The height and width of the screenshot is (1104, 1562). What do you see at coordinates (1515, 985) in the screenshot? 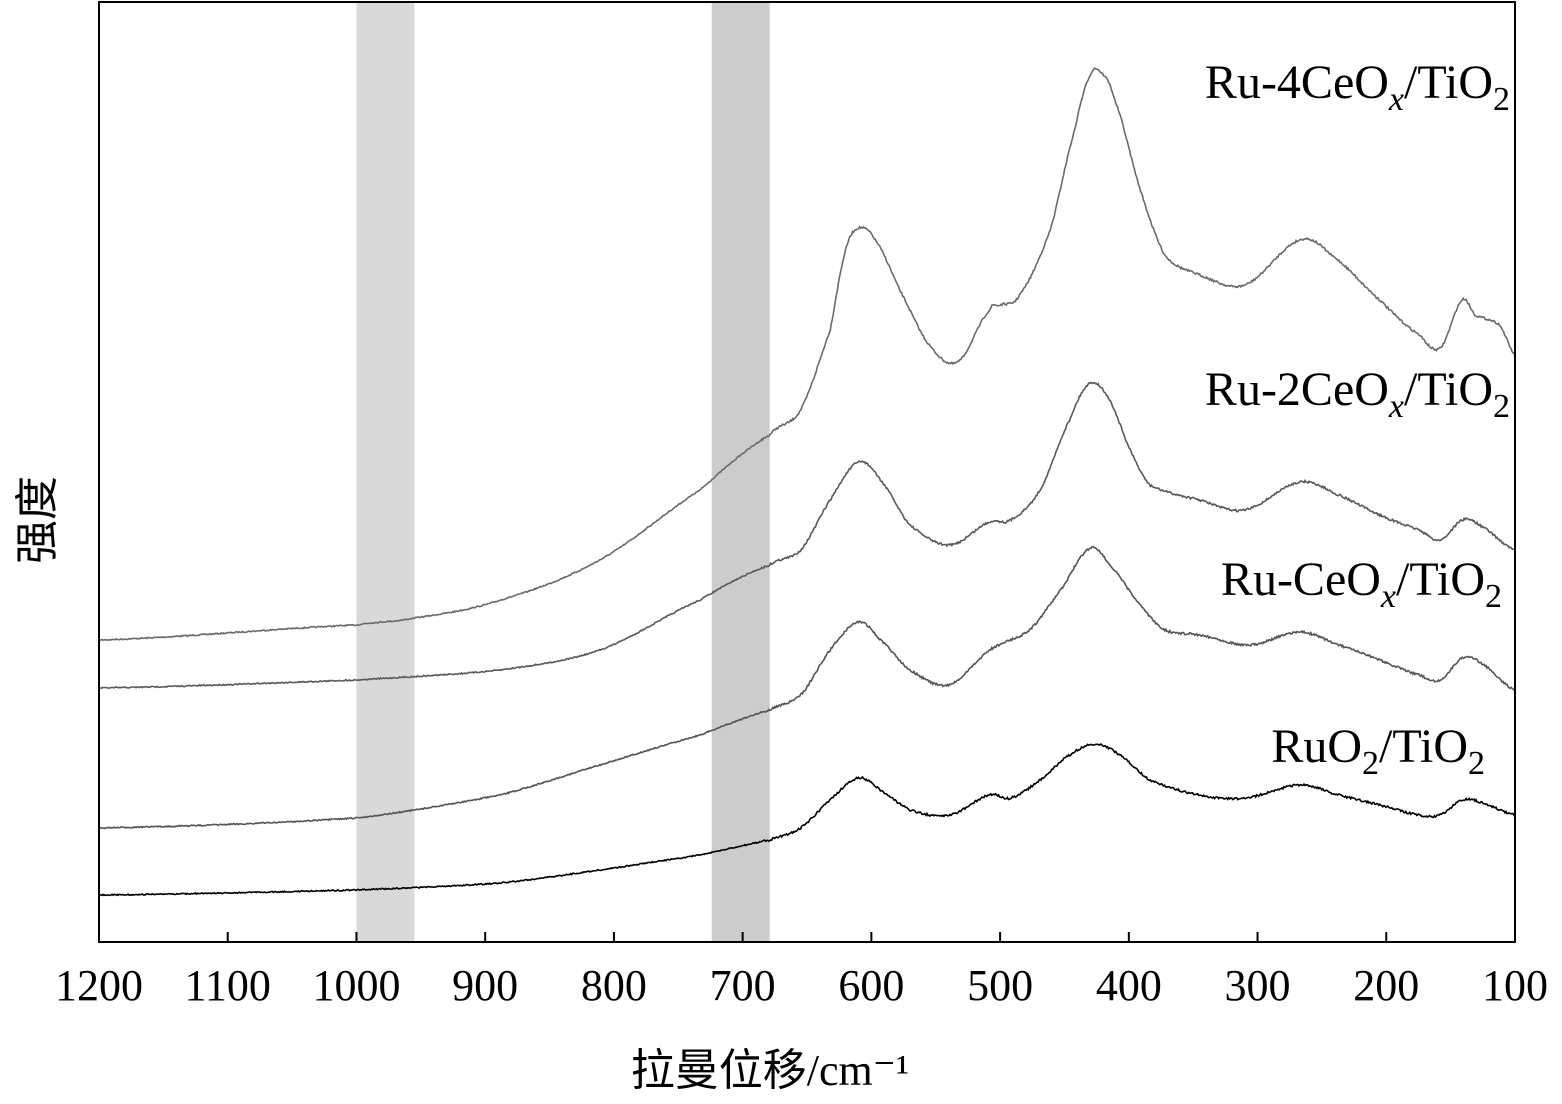
I see `x-tick-label: 100` at bounding box center [1515, 985].